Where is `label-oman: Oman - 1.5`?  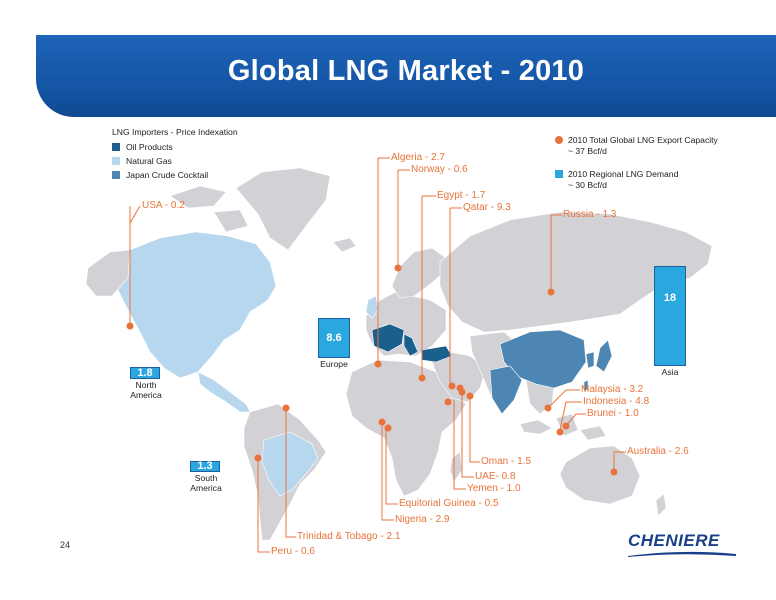 label-oman: Oman - 1.5 is located at coordinates (506, 461).